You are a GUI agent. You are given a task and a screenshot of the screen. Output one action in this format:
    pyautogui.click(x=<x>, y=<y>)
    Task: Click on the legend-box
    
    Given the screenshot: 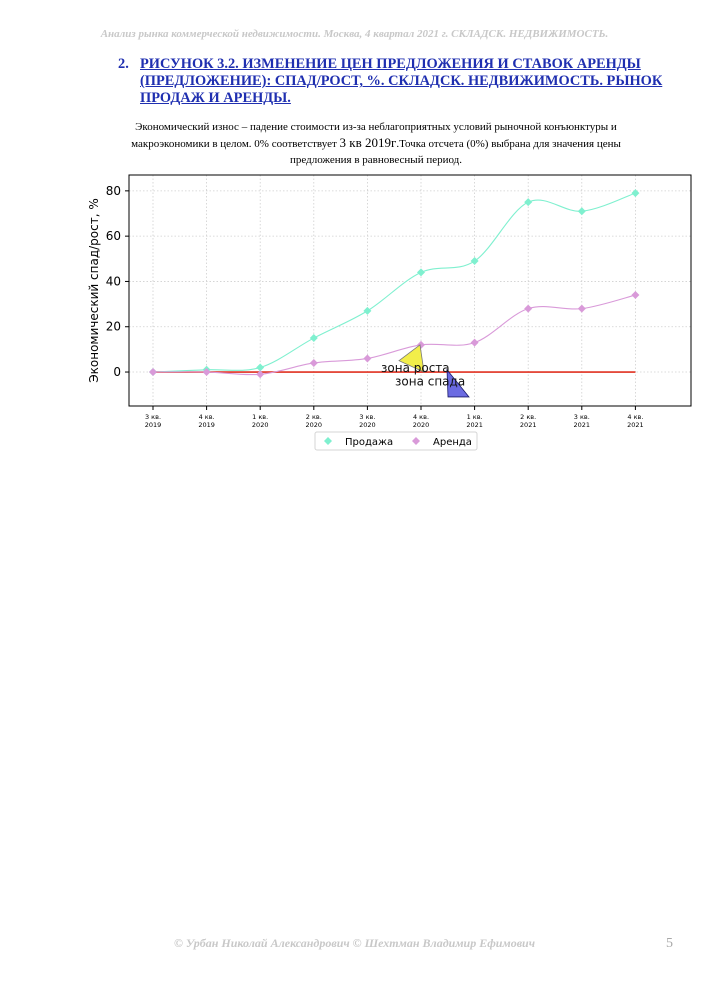 What is the action you would take?
    pyautogui.click(x=396, y=441)
    